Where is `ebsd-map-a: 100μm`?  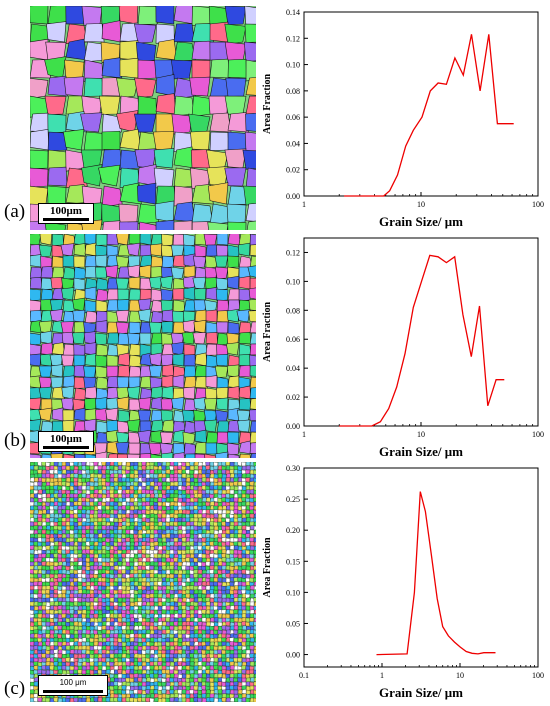 ebsd-map-a: 100μm is located at coordinates (143, 118).